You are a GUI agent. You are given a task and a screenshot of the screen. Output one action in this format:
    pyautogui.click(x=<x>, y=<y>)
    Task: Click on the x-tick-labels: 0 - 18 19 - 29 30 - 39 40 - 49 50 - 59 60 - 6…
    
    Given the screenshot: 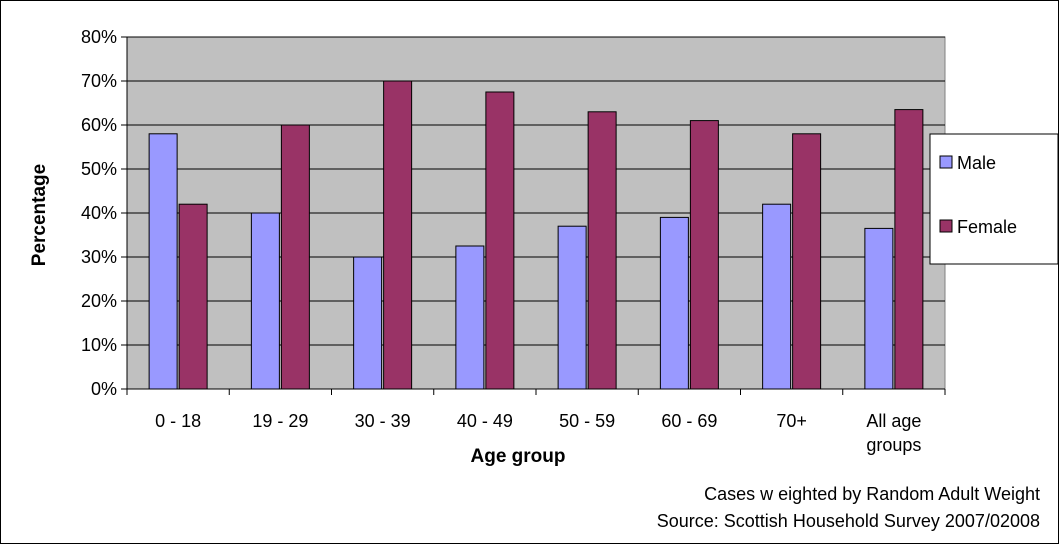 What is the action you would take?
    pyautogui.click(x=538, y=433)
    